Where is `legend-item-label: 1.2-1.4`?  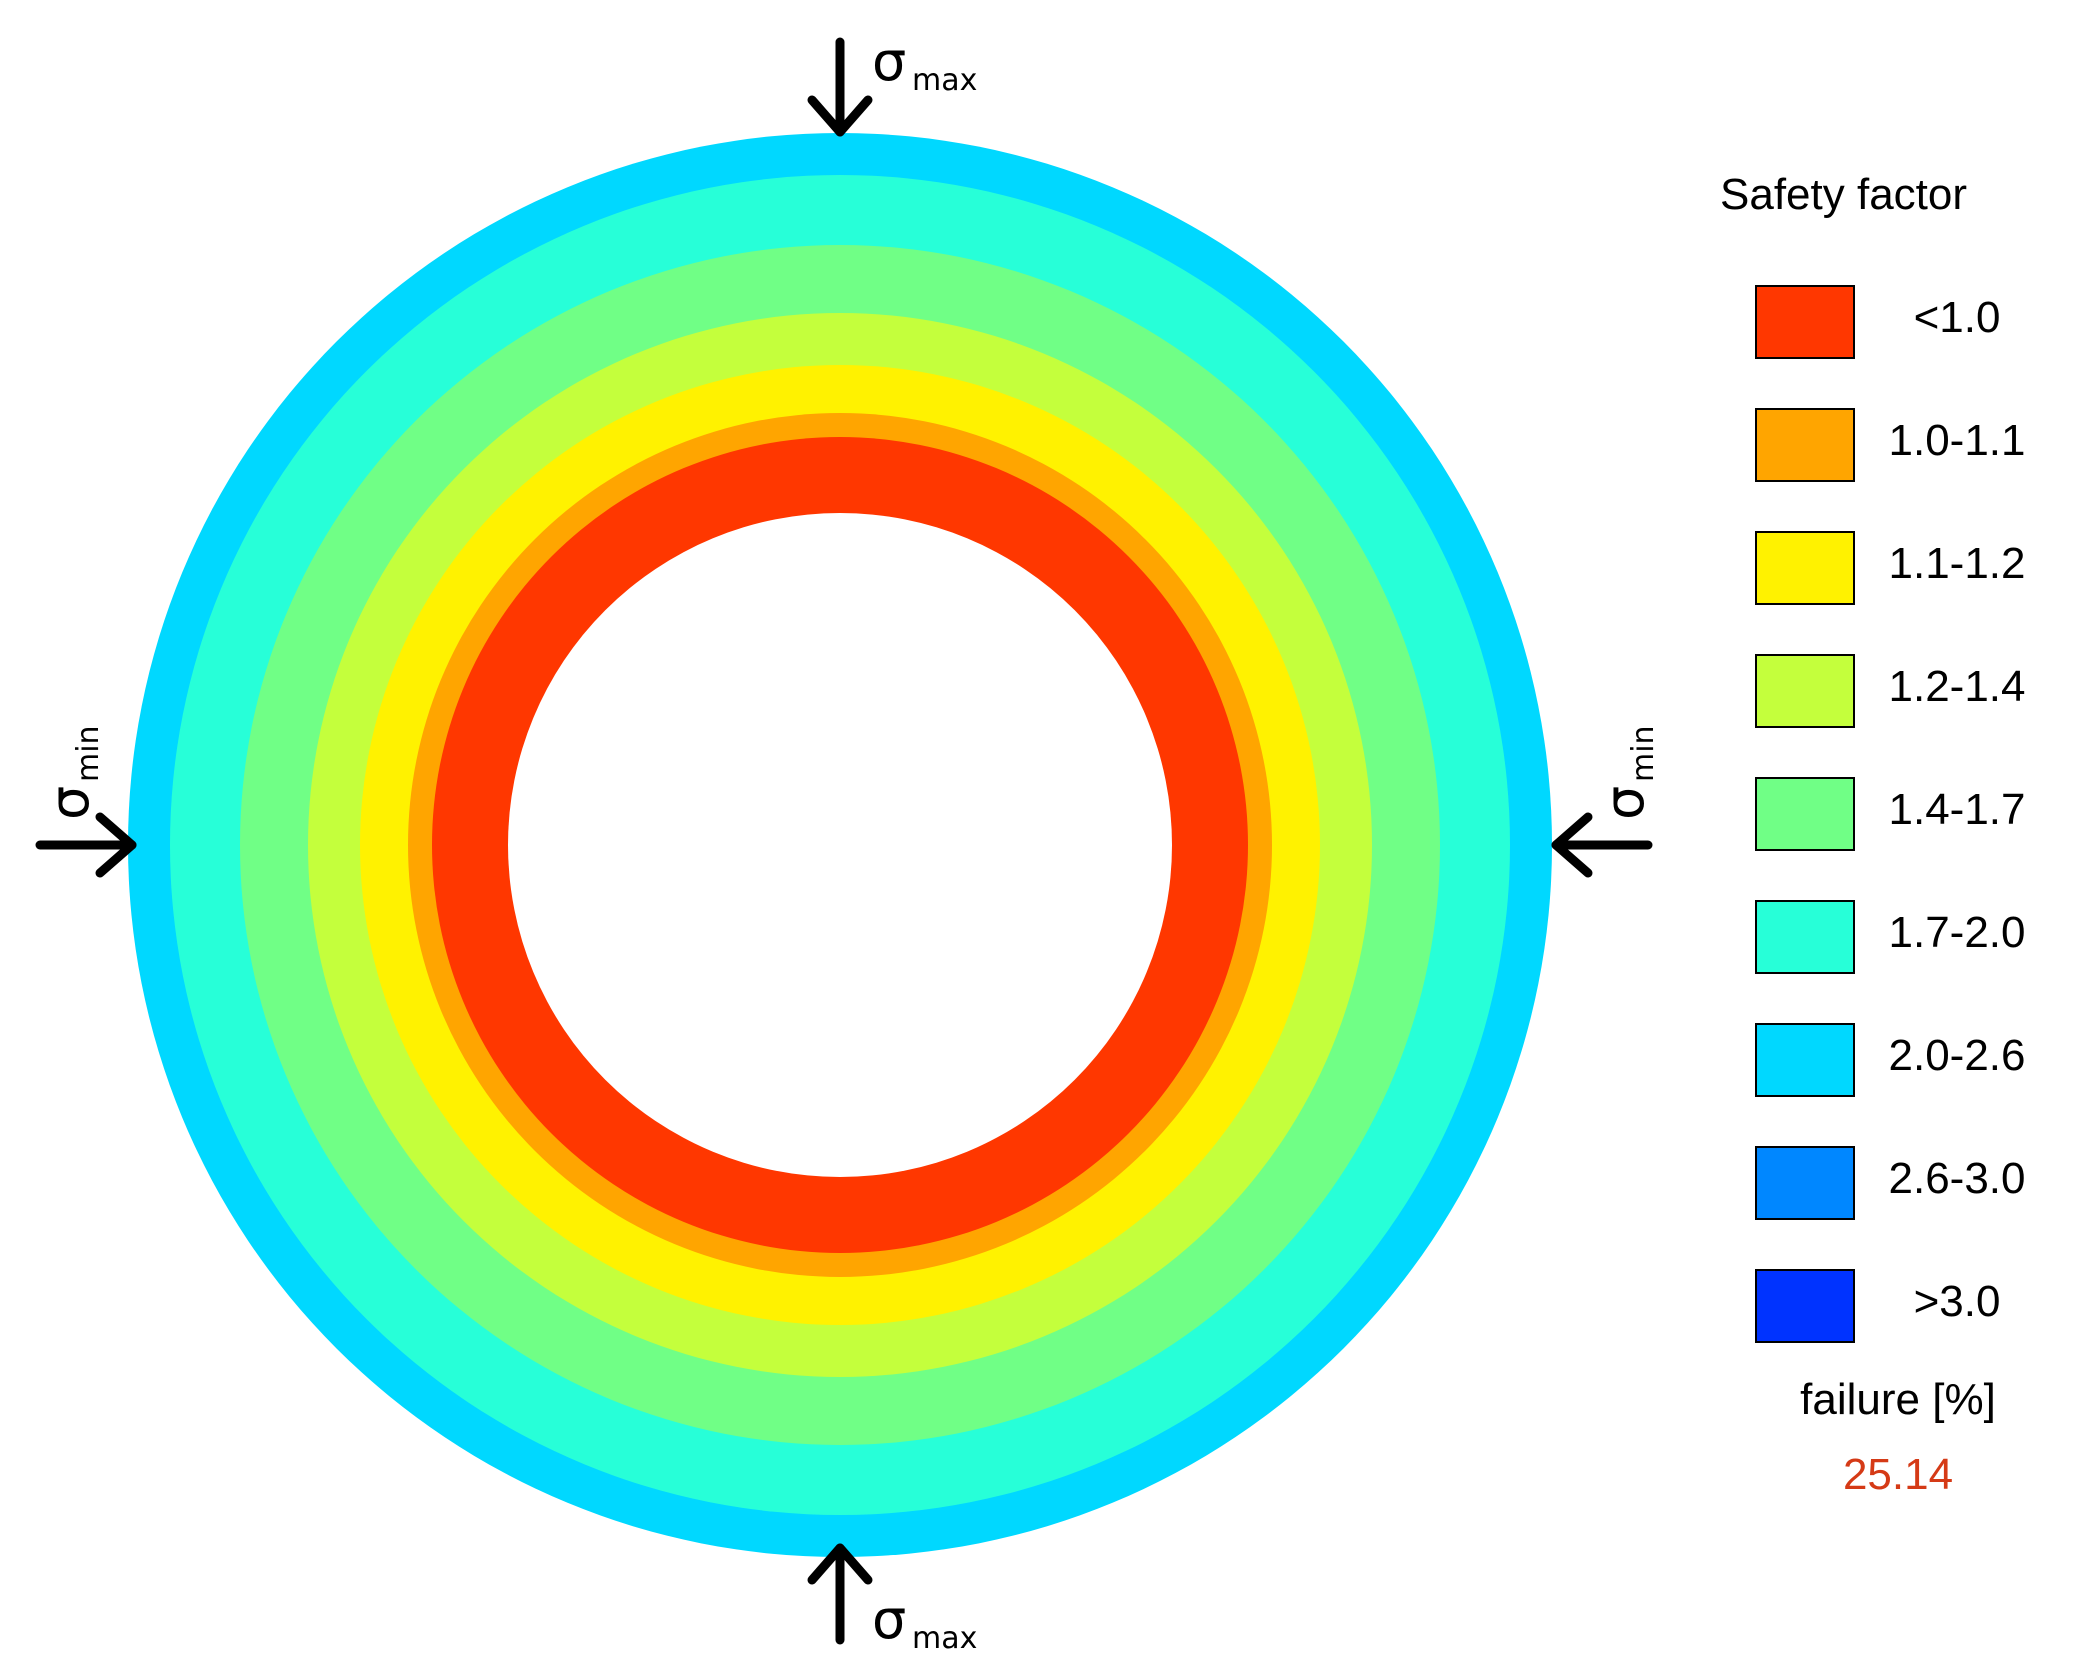 legend-item-label: 1.2-1.4 is located at coordinates (1957, 686).